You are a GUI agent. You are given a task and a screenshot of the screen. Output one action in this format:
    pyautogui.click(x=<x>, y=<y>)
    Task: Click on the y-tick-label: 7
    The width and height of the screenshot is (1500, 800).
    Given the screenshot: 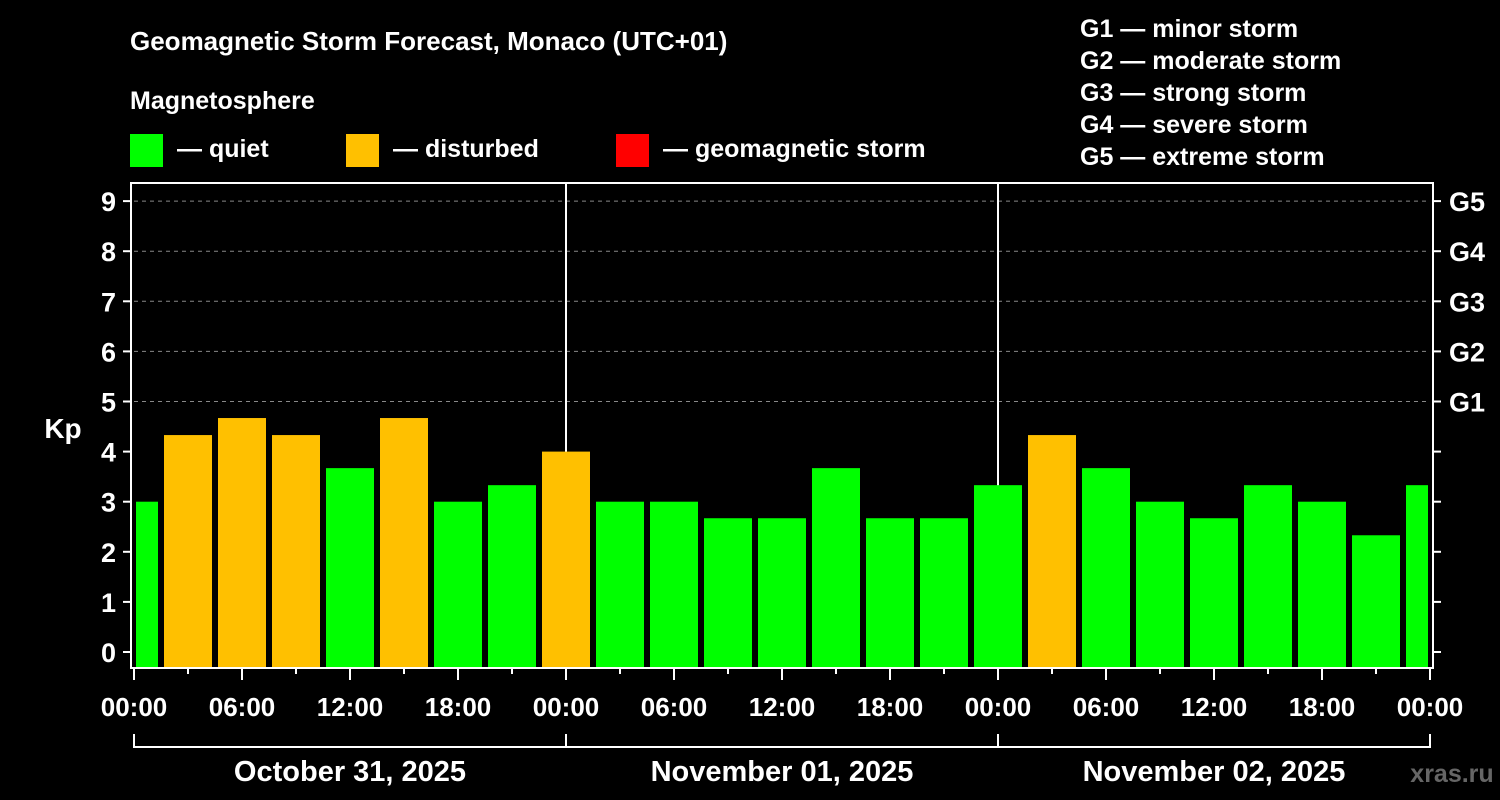 What is the action you would take?
    pyautogui.click(x=108, y=302)
    